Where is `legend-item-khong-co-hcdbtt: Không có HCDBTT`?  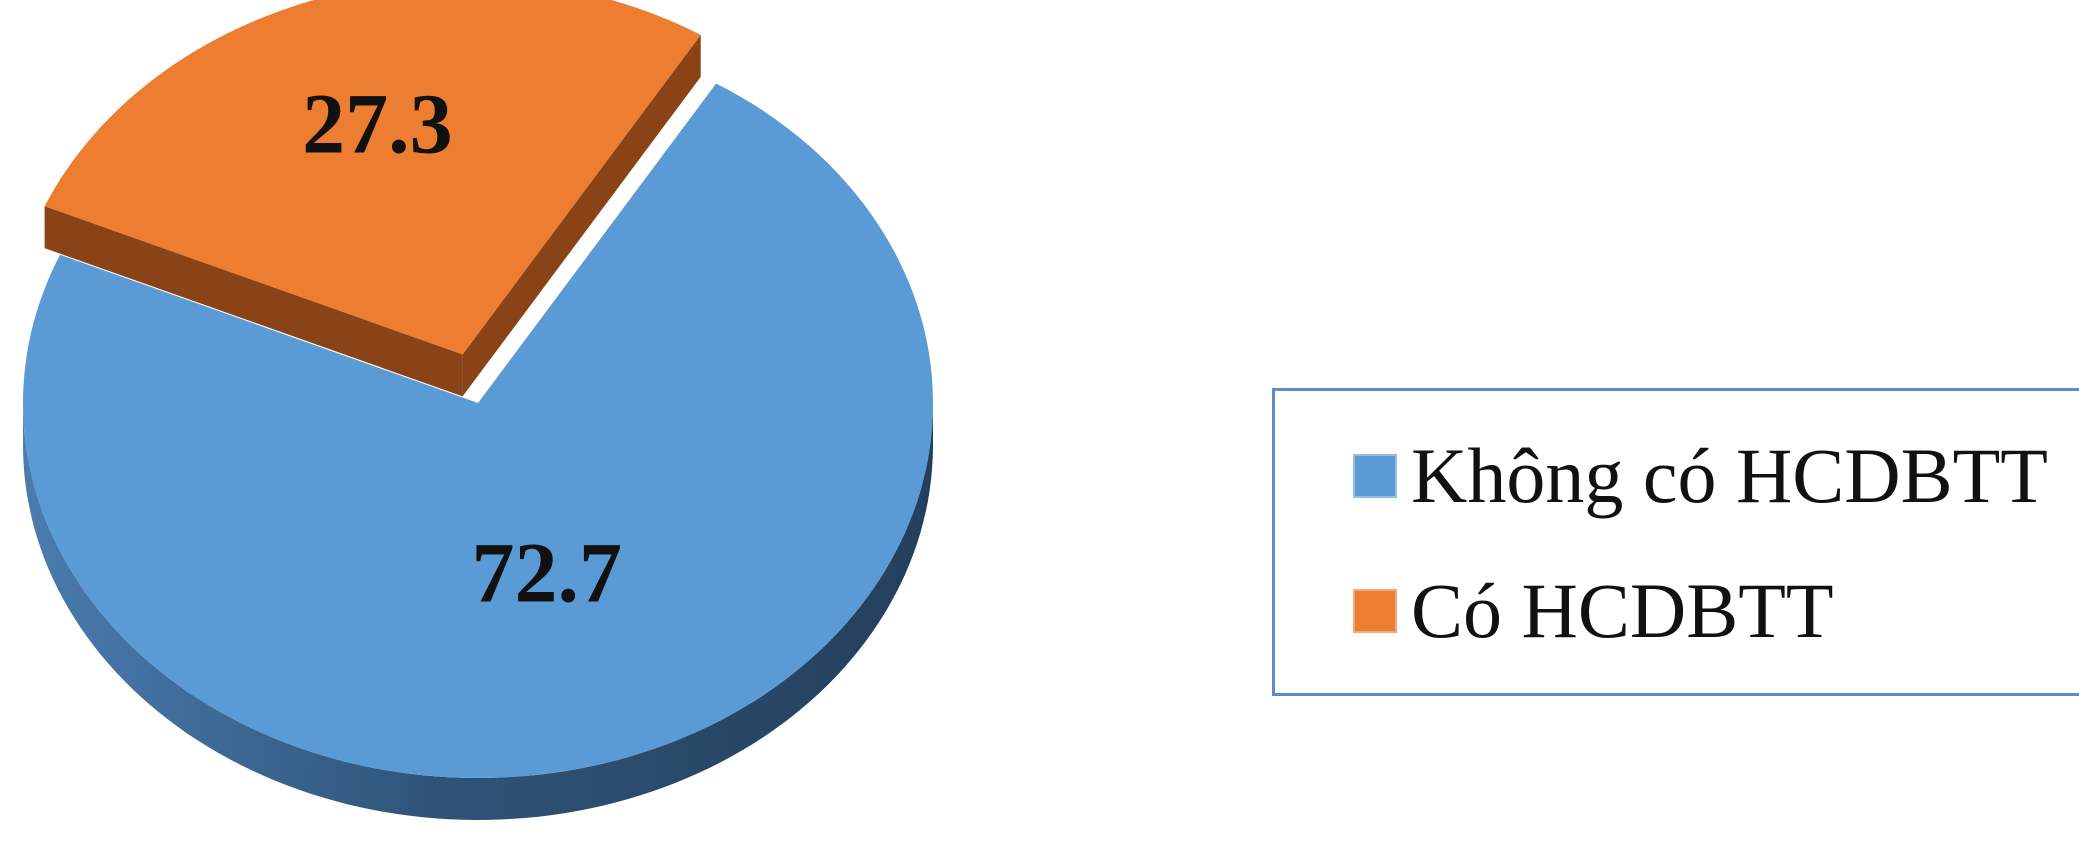
legend-item-khong-co-hcdbtt: Không có HCDBTT is located at coordinates (1700, 476).